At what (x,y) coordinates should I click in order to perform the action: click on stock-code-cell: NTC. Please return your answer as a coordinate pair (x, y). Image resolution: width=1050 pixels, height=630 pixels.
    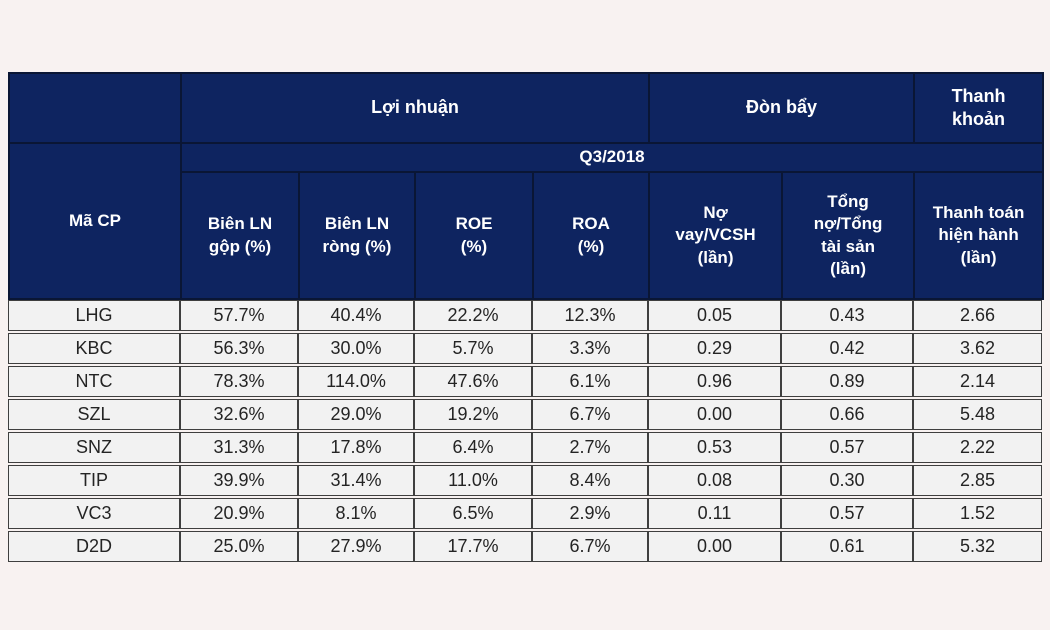
    Looking at the image, I should click on (94, 381).